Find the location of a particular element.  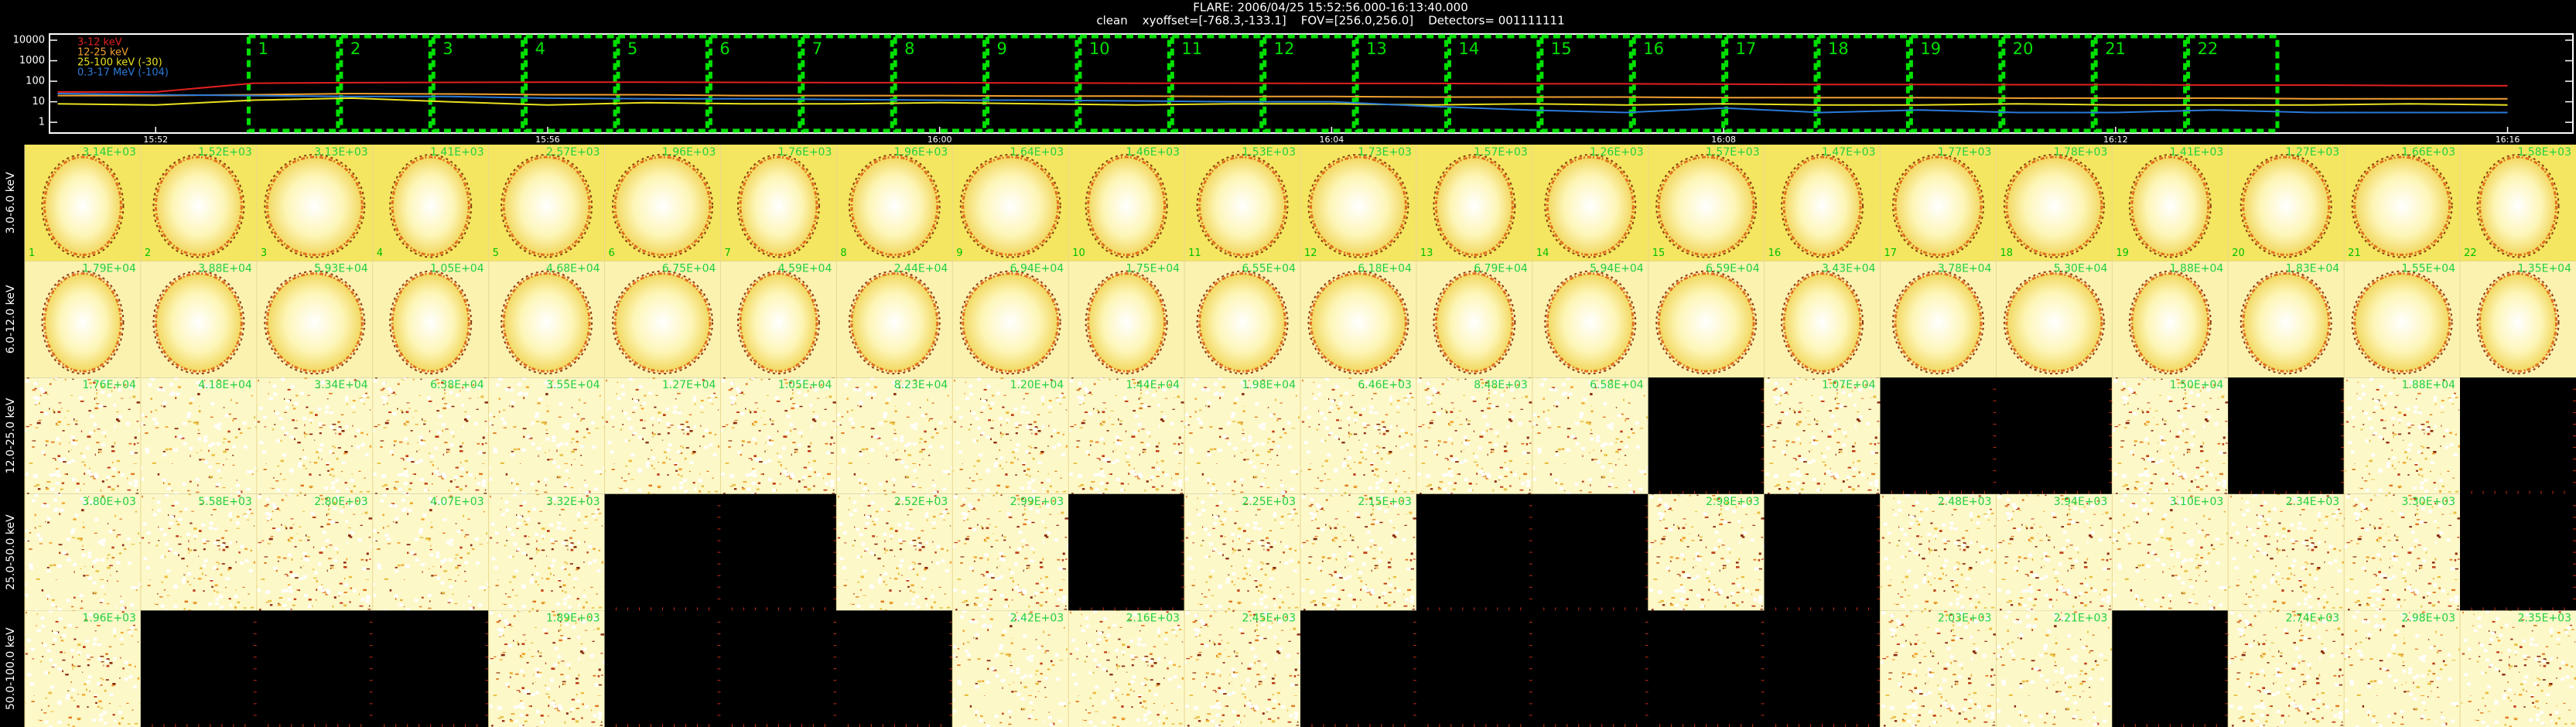

row-label: 3.0-6.0 keV is located at coordinates (11, 203).